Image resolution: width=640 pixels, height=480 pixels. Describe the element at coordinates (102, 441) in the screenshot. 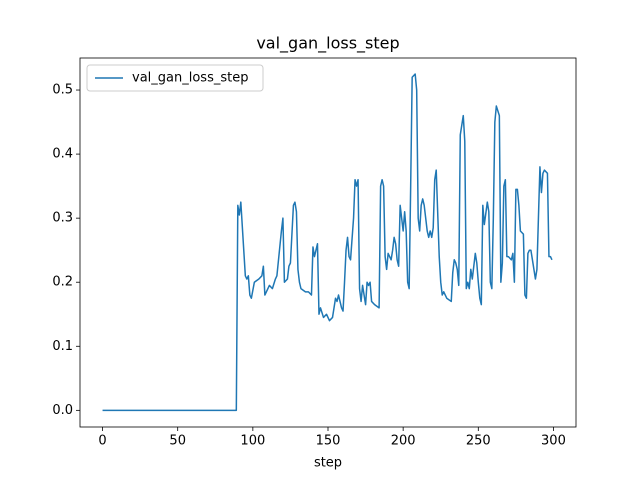

I see `x-tick-label: 0` at that location.